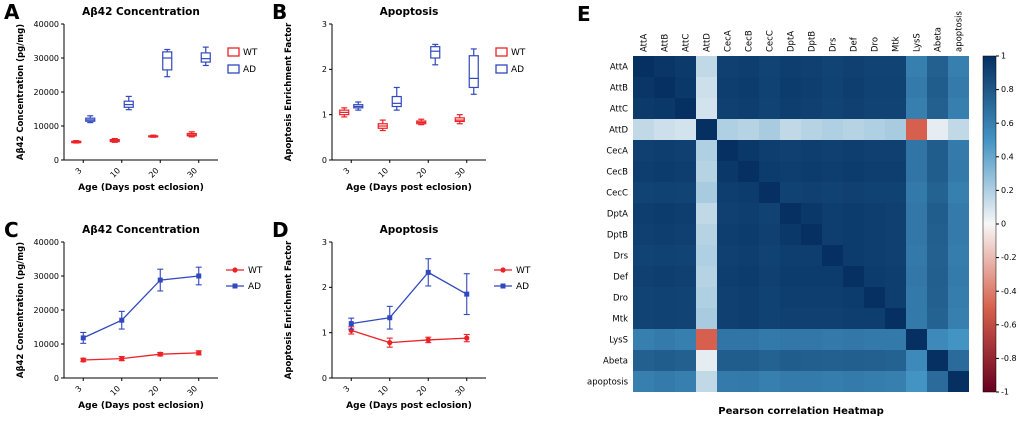 This screenshot has width=1020, height=441. What do you see at coordinates (280, 230) in the screenshot?
I see `panel-letter-d: D` at bounding box center [280, 230].